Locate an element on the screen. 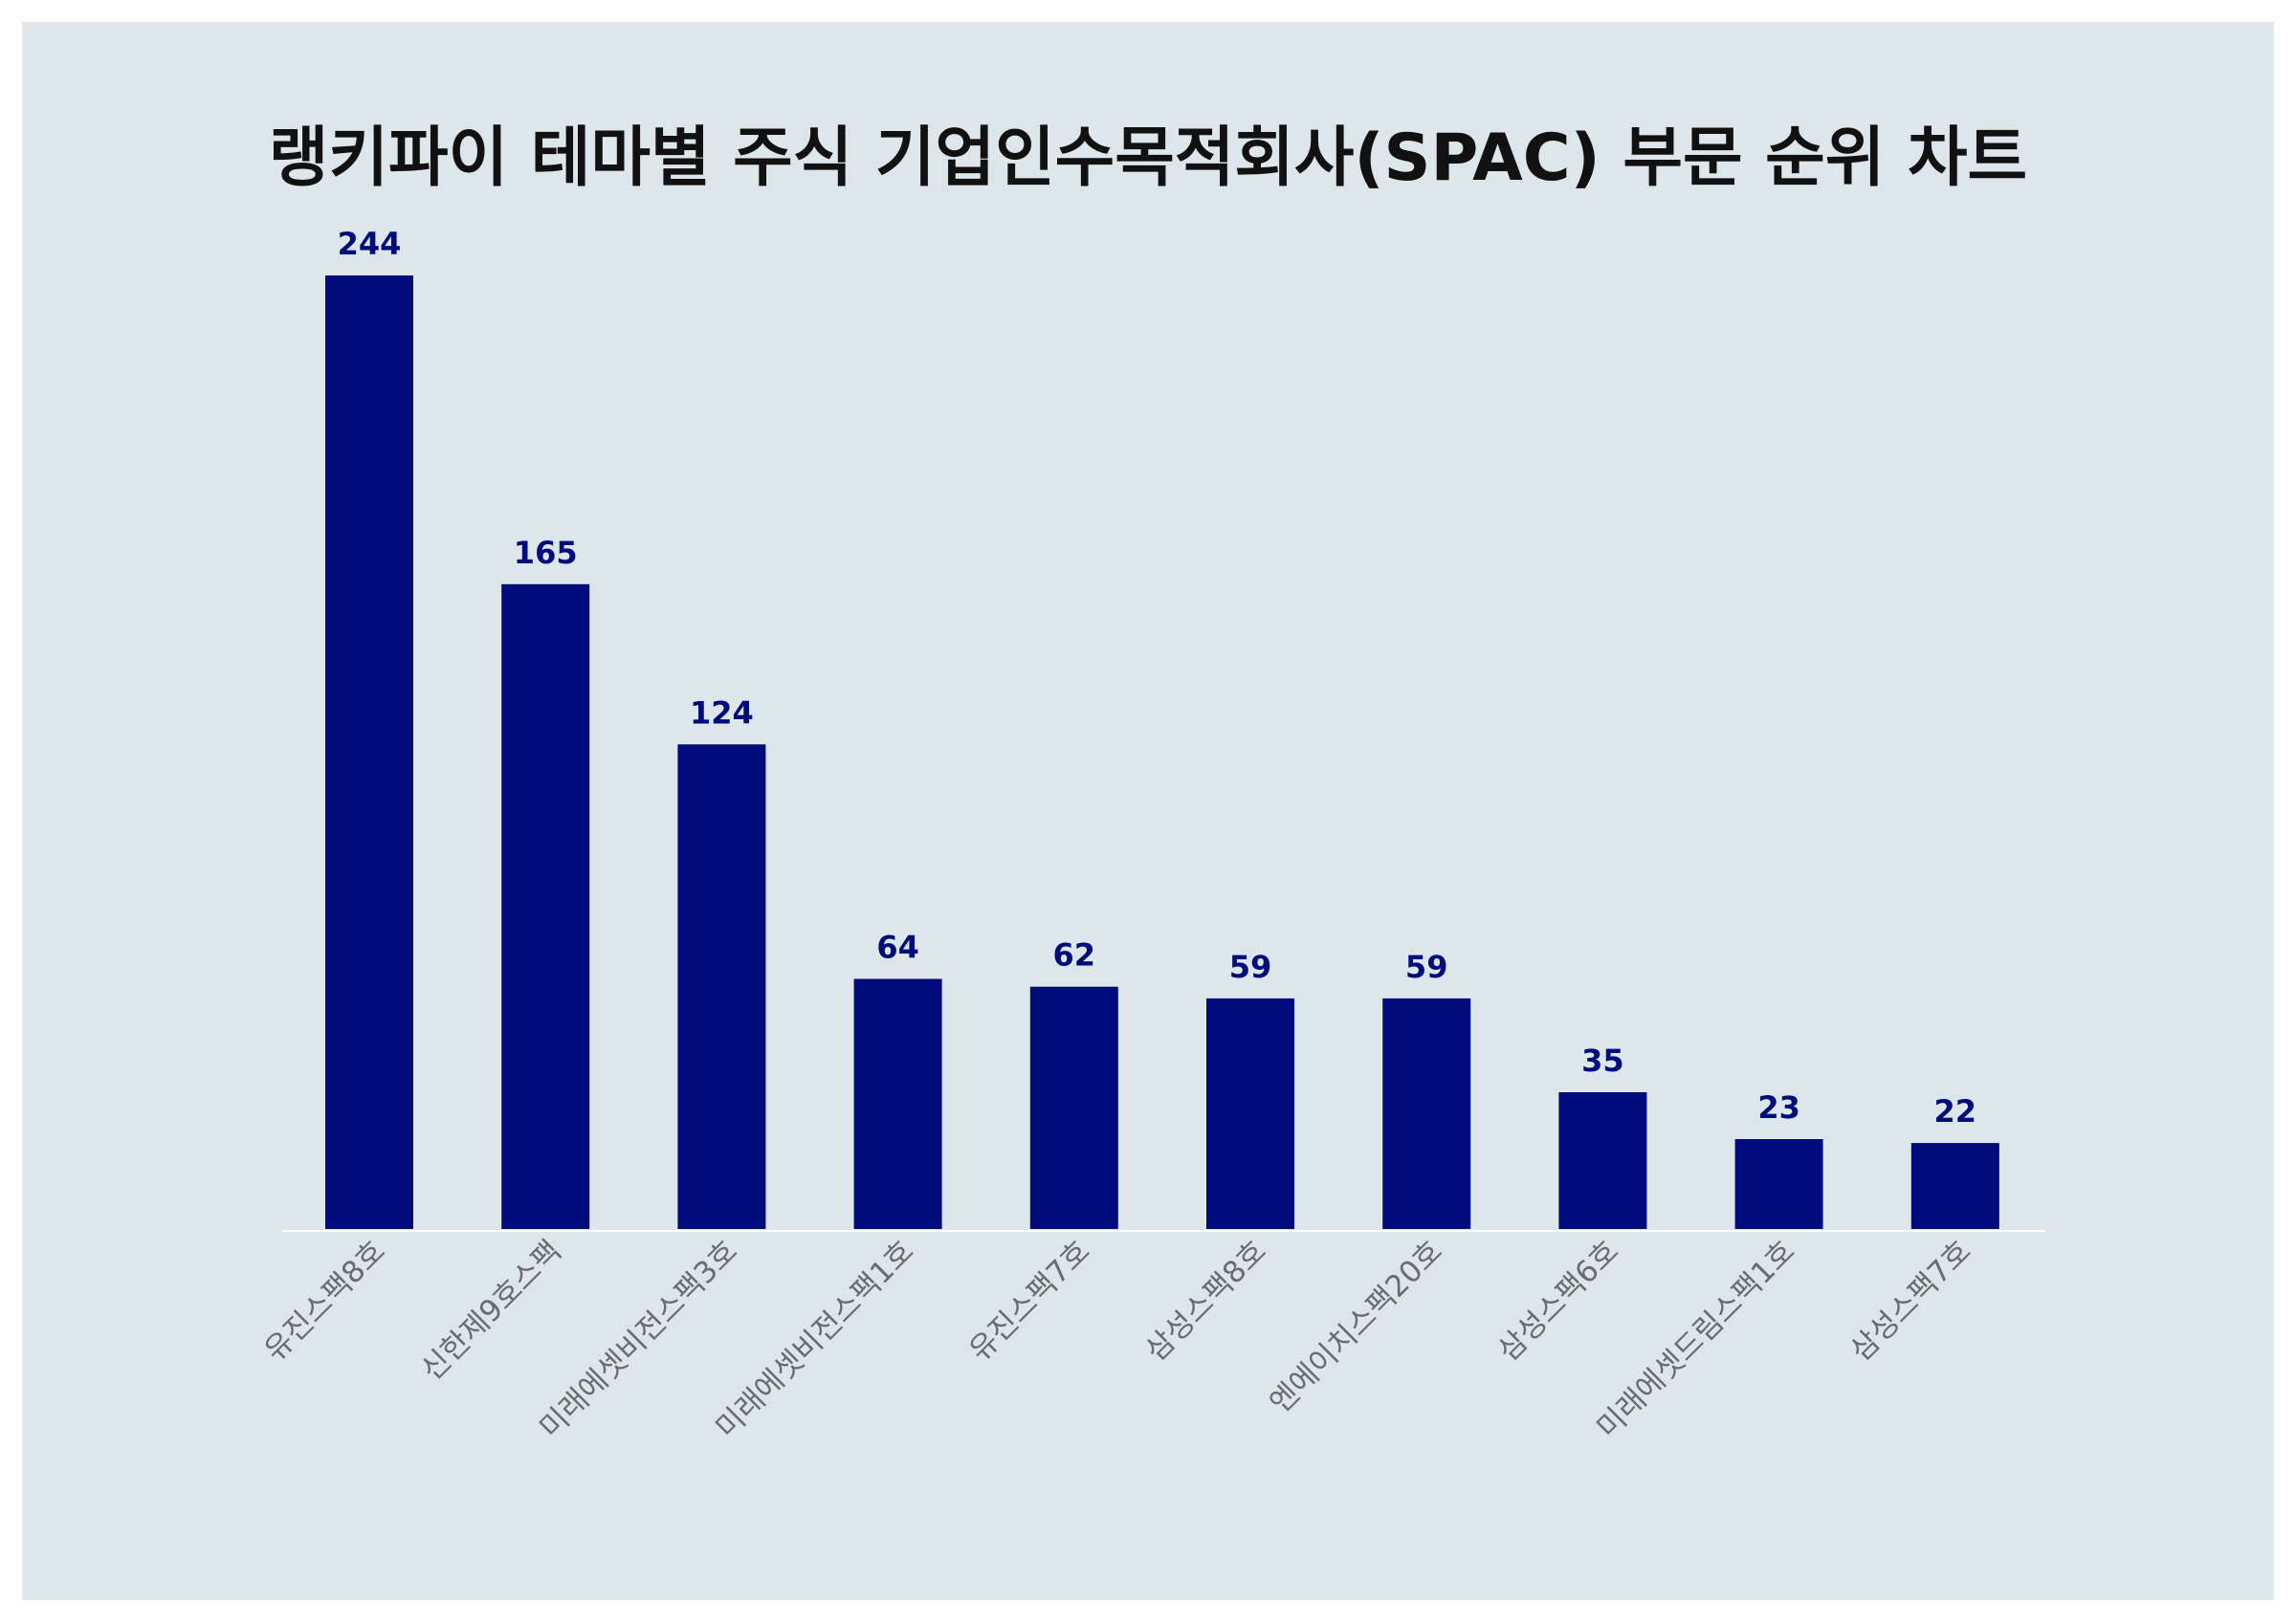  bar-value-label: 35 is located at coordinates (1603, 1061).